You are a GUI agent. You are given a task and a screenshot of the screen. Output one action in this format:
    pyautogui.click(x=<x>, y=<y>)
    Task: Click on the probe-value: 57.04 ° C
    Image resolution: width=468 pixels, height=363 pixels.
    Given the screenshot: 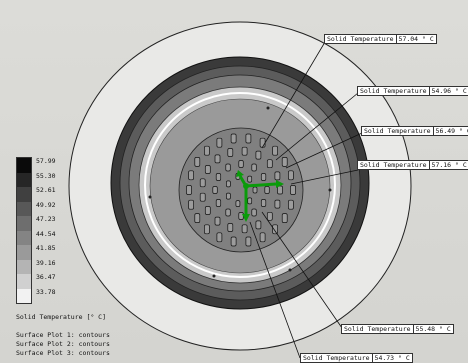 What is the action you would take?
    pyautogui.click(x=416, y=39)
    